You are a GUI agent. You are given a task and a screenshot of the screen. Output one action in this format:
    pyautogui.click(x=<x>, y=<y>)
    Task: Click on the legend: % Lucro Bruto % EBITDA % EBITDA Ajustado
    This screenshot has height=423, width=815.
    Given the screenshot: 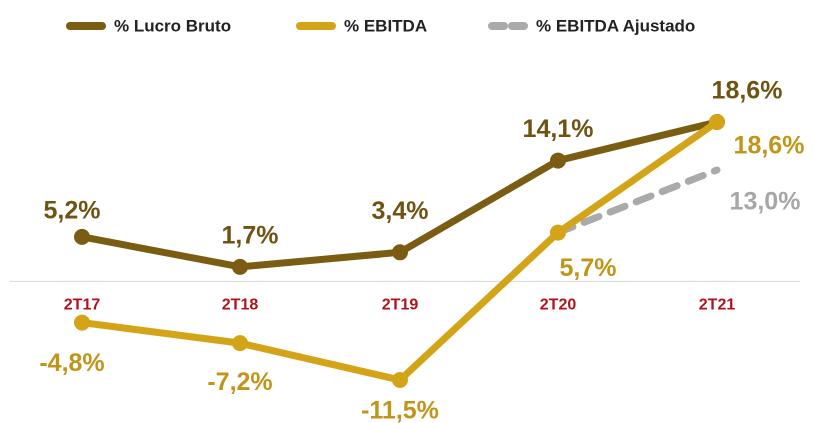 What is the action you would take?
    pyautogui.click(x=380, y=25)
    